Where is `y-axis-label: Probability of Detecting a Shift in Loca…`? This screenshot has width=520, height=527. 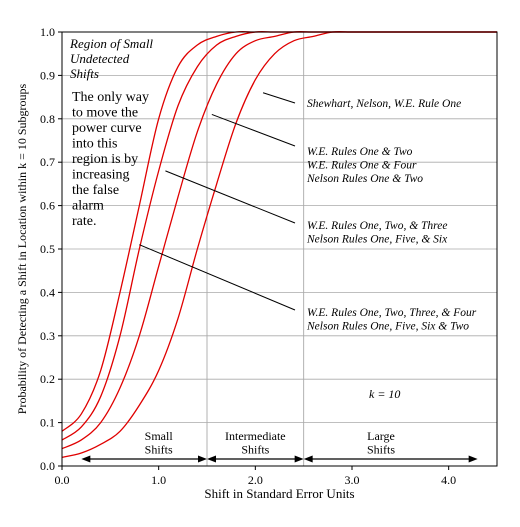 y-axis-label: Probability of Detecting a Shift in Loca… is located at coordinates (22, 248).